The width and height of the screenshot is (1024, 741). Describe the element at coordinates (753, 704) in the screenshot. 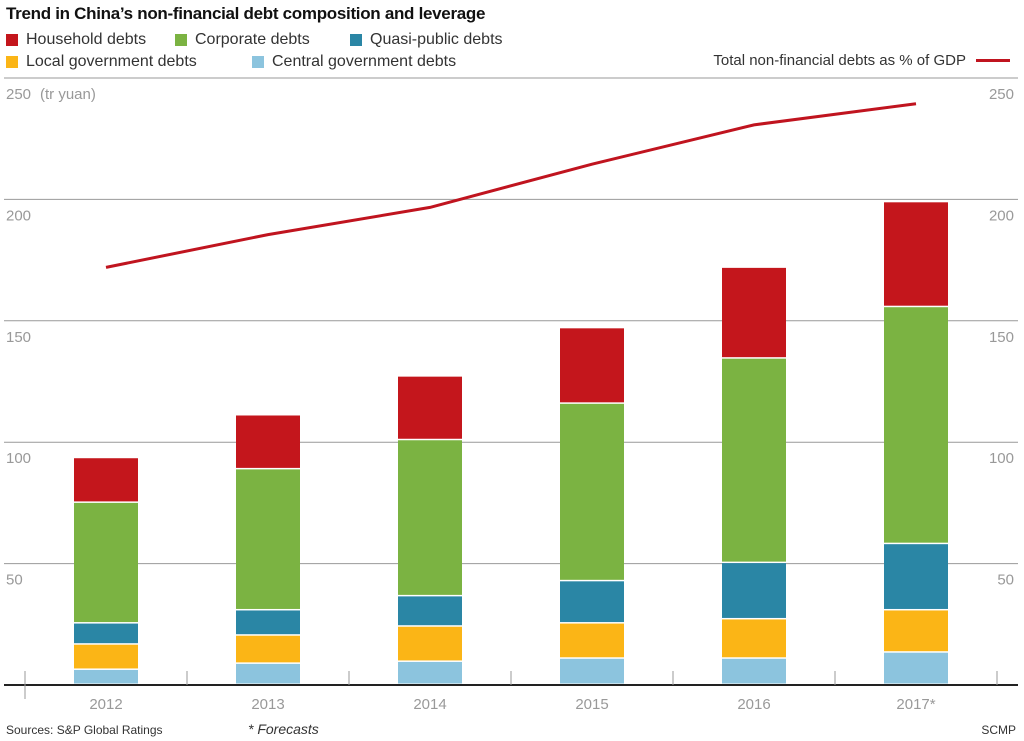

I see `x-tick-label: 2016` at that location.